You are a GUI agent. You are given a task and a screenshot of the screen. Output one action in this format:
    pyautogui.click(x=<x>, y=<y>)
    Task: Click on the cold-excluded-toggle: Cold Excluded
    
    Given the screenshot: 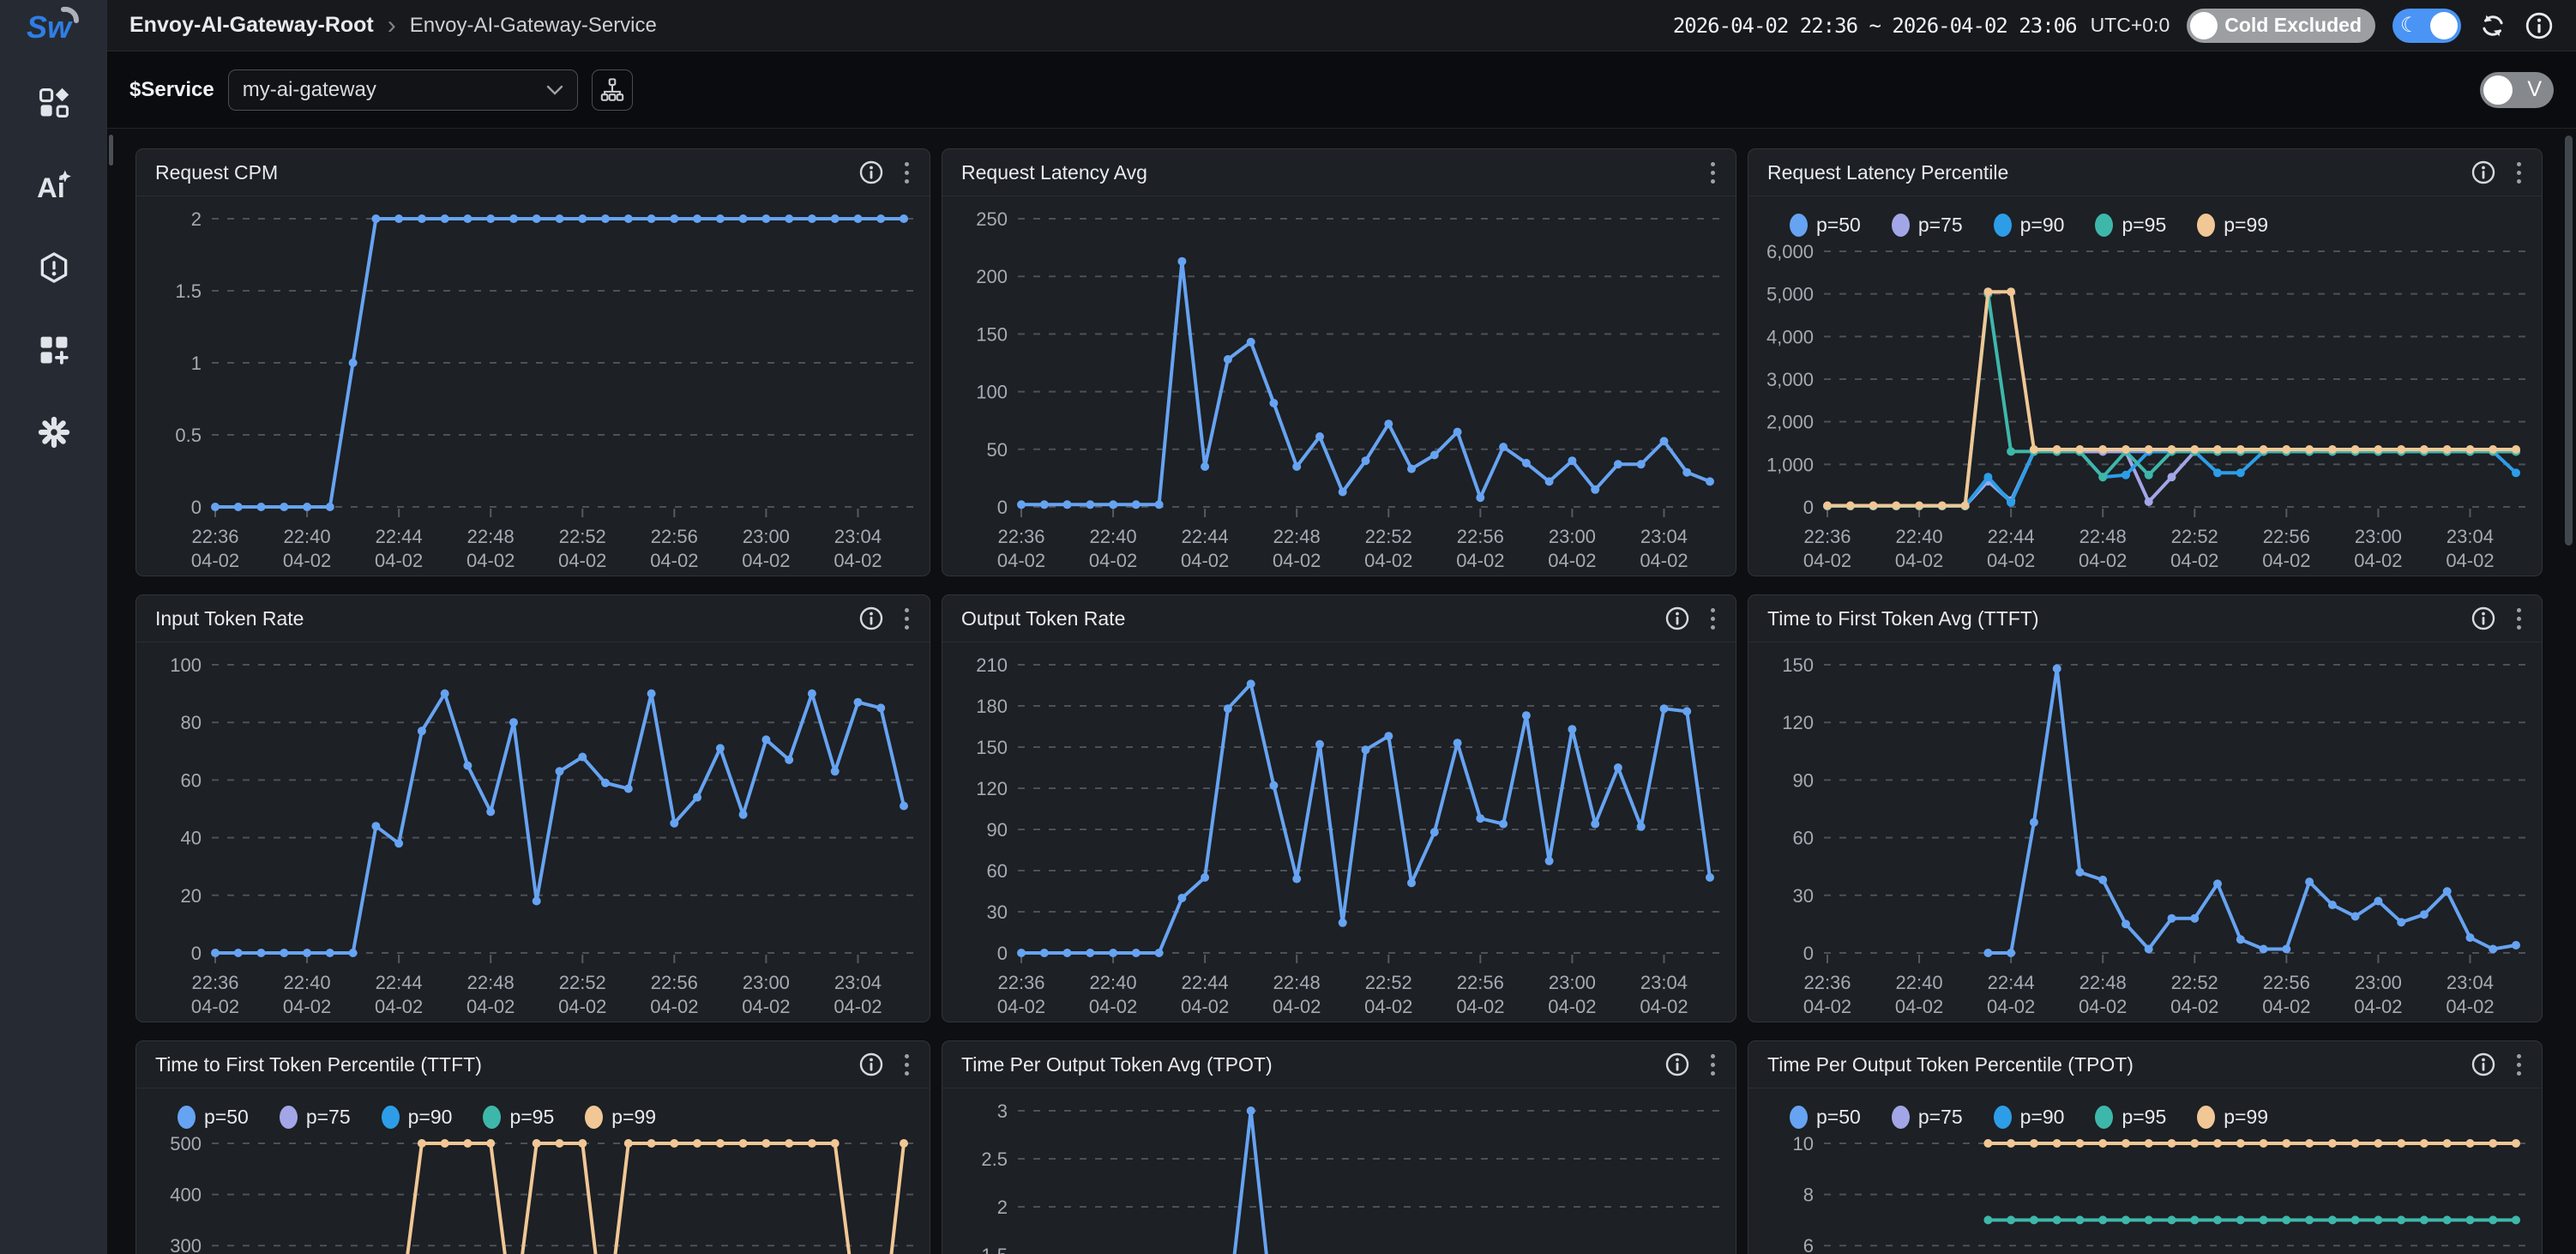 What is the action you would take?
    pyautogui.click(x=2281, y=26)
    